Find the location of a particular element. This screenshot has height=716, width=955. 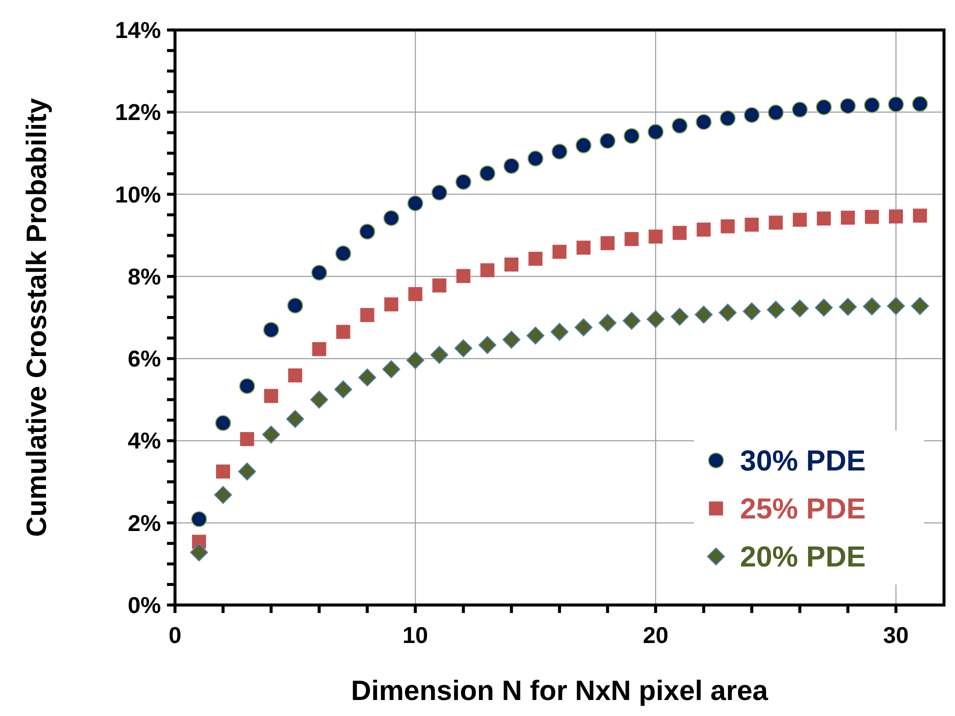

y-tick-label: 14% is located at coordinates (137, 30).